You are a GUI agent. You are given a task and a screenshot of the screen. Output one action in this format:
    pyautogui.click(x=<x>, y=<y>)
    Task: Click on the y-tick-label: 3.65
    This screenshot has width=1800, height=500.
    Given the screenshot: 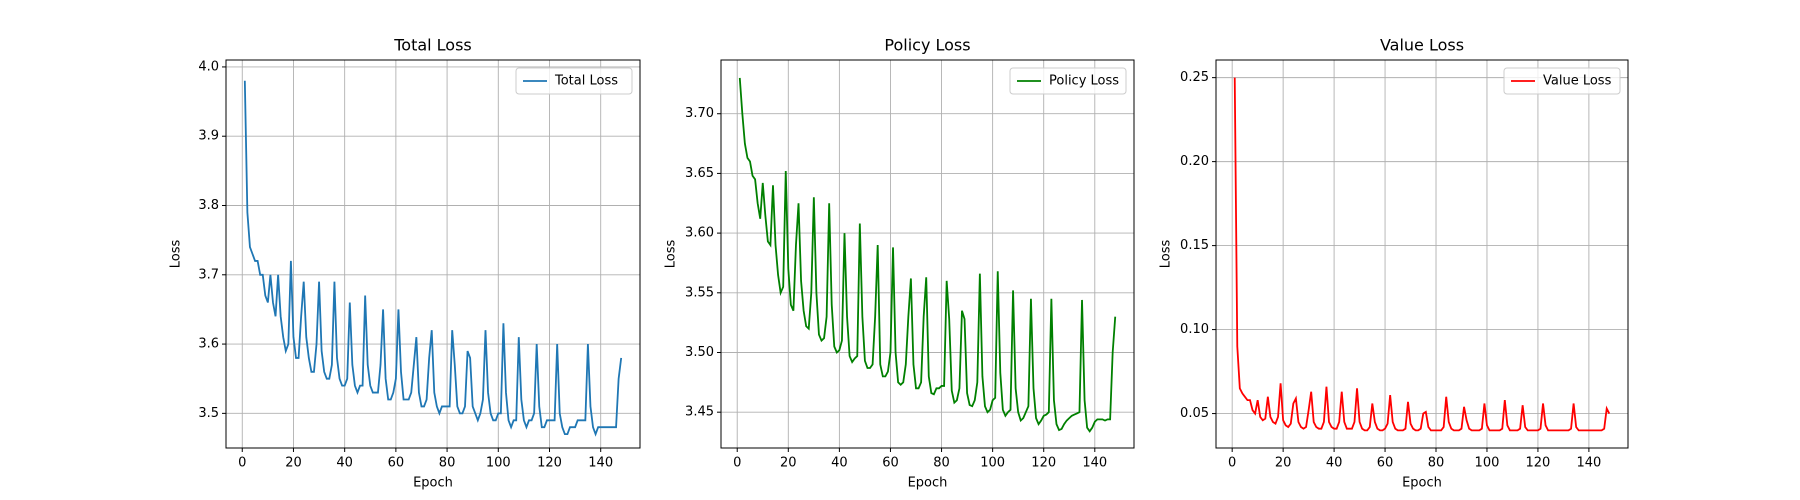 What is the action you would take?
    pyautogui.click(x=699, y=173)
    